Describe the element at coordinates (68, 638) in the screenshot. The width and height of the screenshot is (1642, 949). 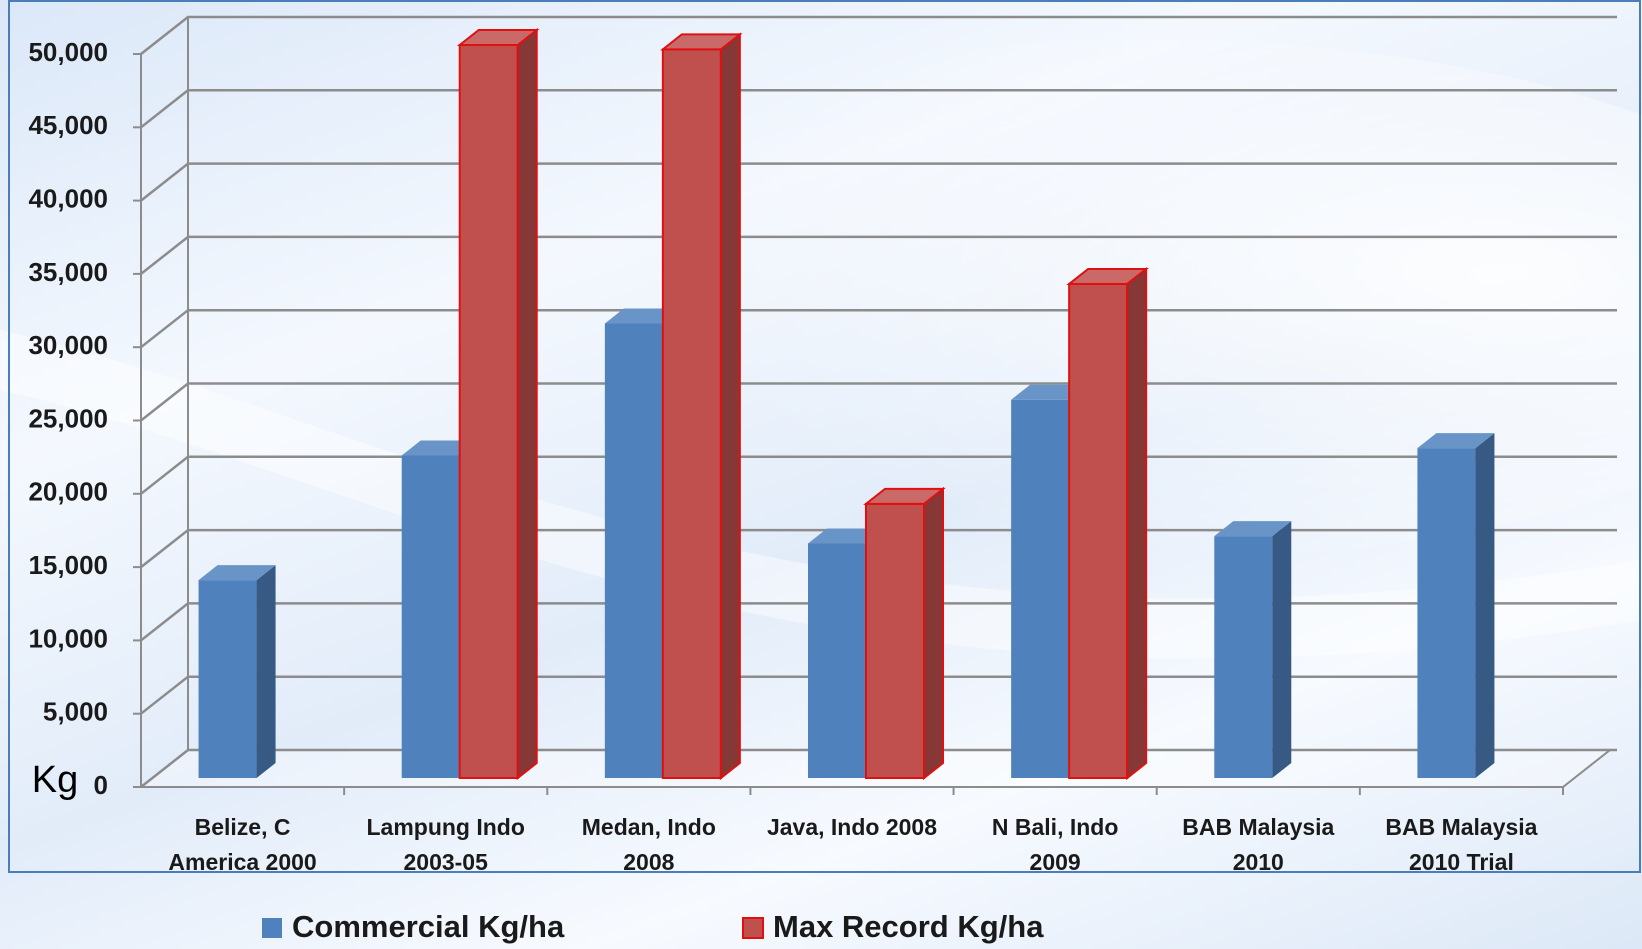
I see `y-tick-label: 10,000` at that location.